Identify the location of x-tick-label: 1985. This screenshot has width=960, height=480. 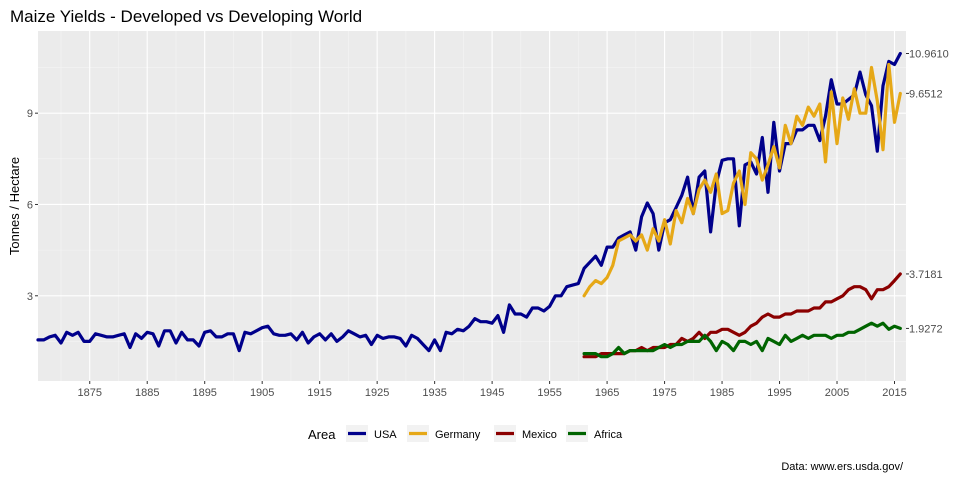
(722, 393).